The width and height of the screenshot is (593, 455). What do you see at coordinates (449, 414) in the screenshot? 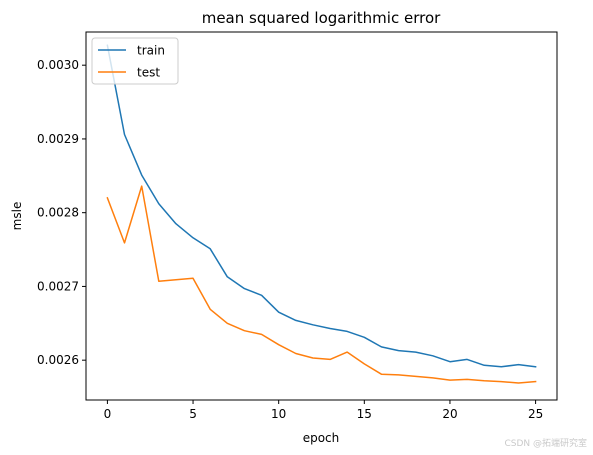
I see `x-tick-label: 20` at bounding box center [449, 414].